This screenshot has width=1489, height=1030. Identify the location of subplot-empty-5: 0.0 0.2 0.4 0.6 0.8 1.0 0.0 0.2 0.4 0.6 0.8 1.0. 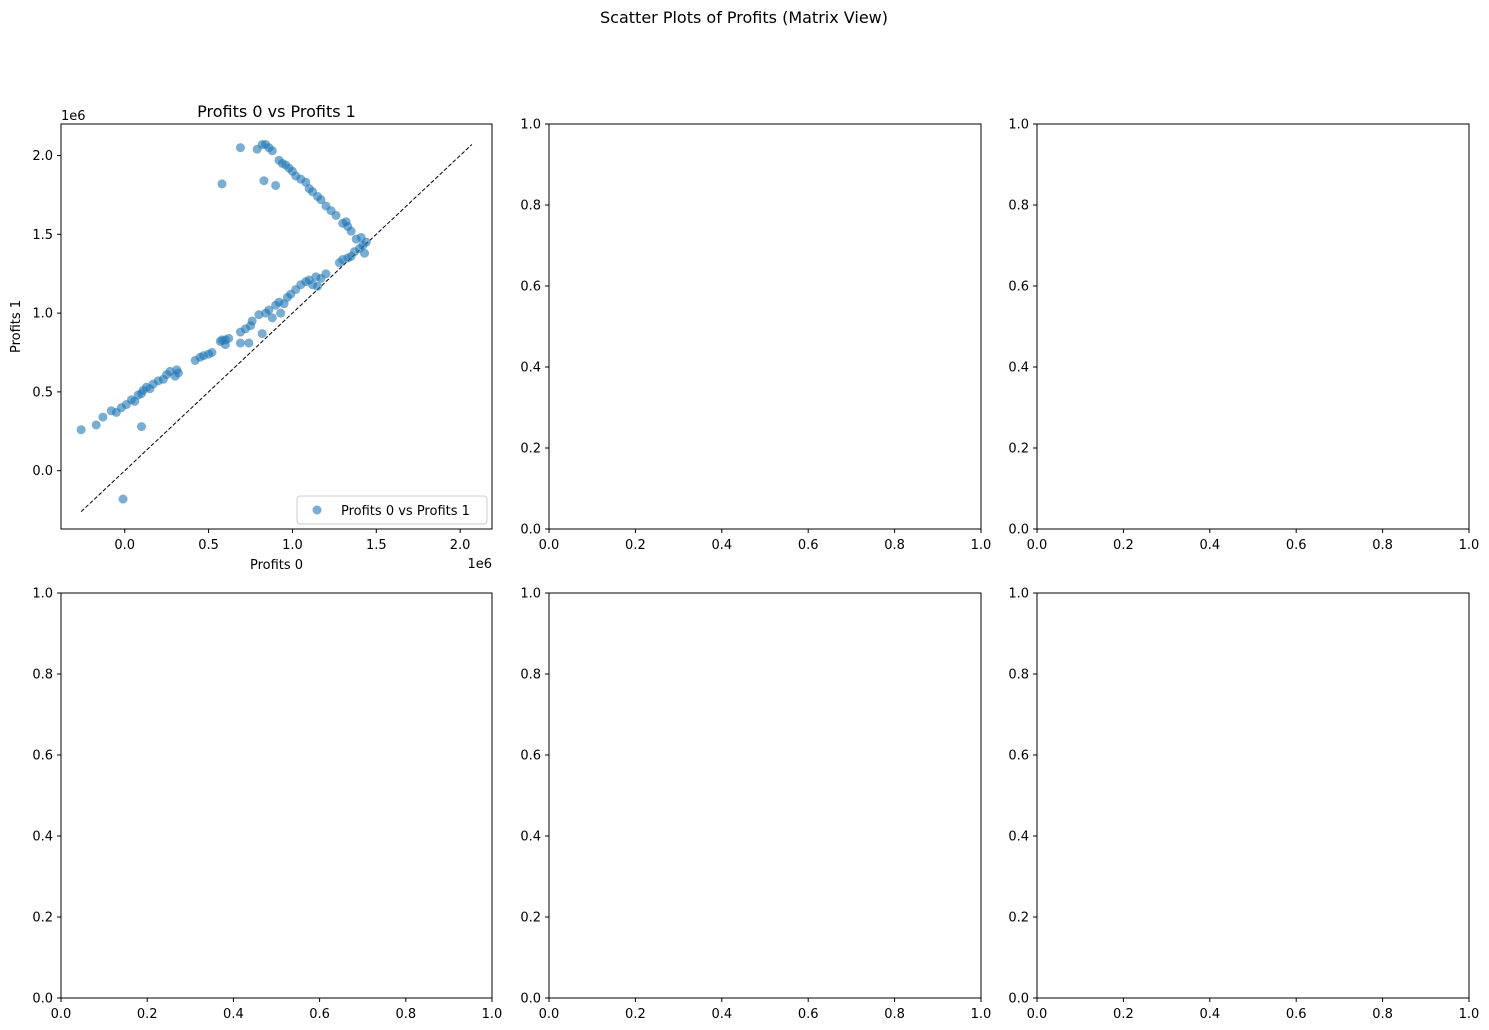
(1243, 805).